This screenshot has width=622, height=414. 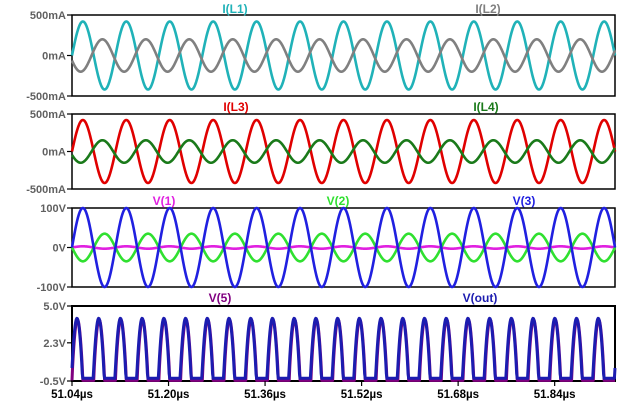 What do you see at coordinates (234, 9) in the screenshot?
I see `trace-label: I(L1)` at bounding box center [234, 9].